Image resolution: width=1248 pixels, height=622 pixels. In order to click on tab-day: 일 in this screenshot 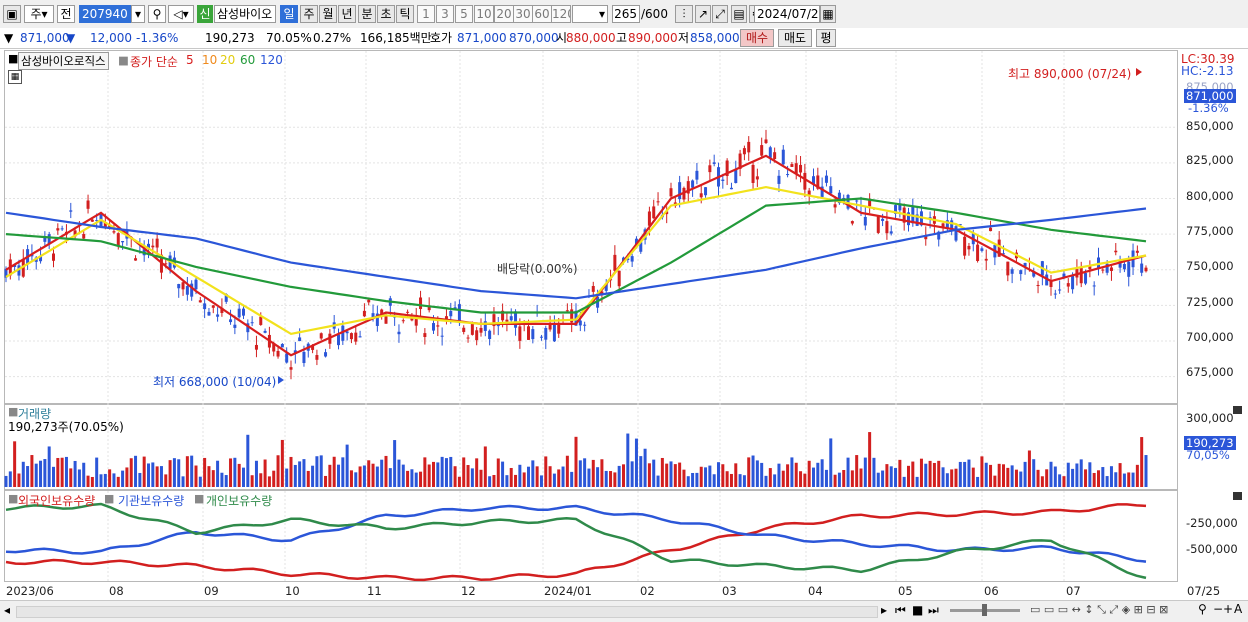, I will do `click(289, 14)`.